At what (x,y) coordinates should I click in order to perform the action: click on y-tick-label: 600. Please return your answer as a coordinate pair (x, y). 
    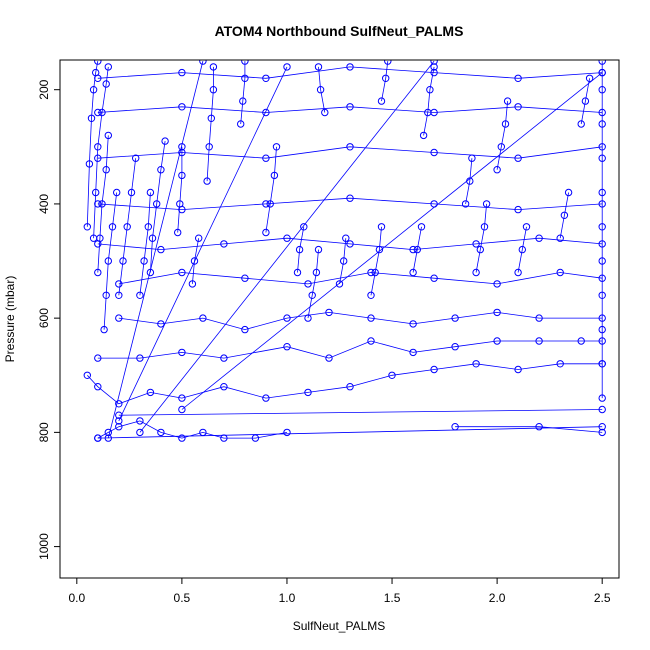
    Looking at the image, I should click on (44, 318).